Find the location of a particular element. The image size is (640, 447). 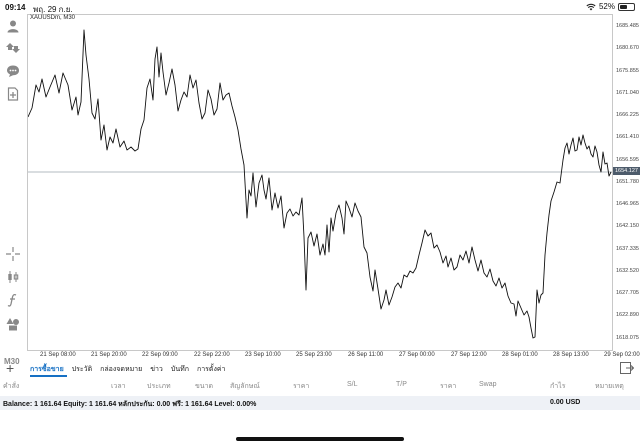

time-tick-label: 22 Sep 09:00 is located at coordinates (160, 355).